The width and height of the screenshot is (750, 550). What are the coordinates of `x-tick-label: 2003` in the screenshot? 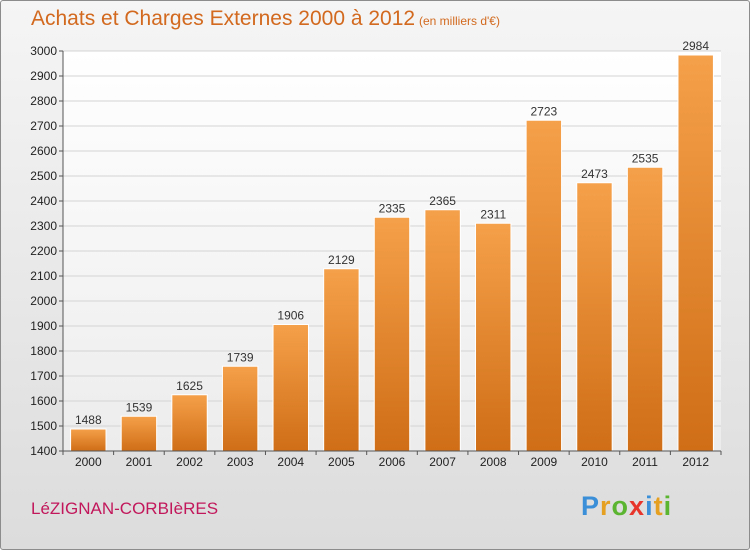 It's located at (240, 462).